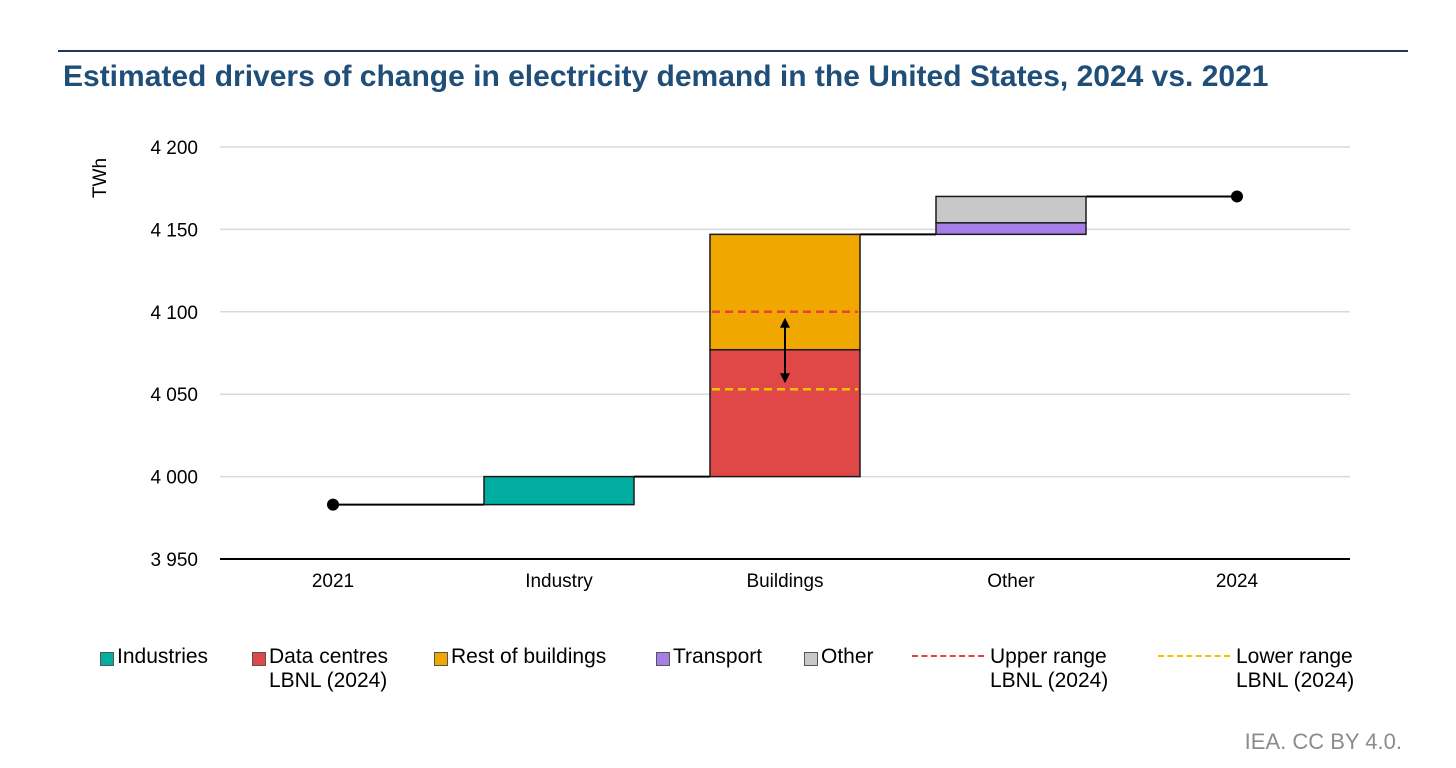 The width and height of the screenshot is (1456, 768). Describe the element at coordinates (174, 148) in the screenshot. I see `y-tick-label: 4 200` at that location.